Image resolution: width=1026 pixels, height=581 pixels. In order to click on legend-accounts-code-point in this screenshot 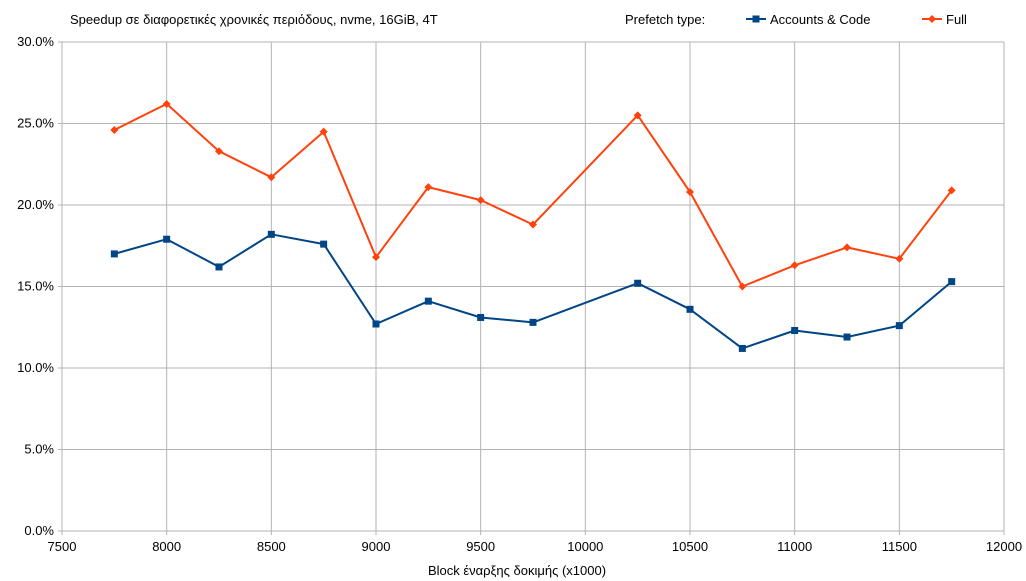, I will do `click(756, 19)`.